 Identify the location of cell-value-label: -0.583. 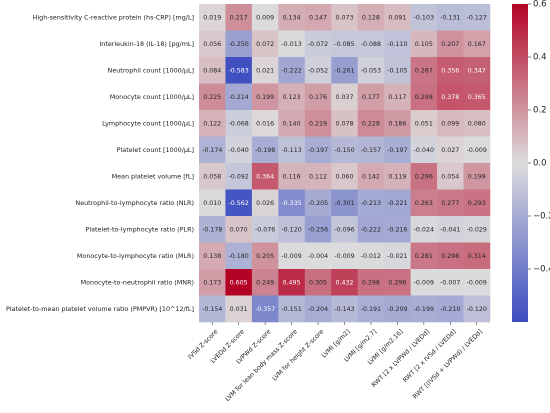
(239, 70).